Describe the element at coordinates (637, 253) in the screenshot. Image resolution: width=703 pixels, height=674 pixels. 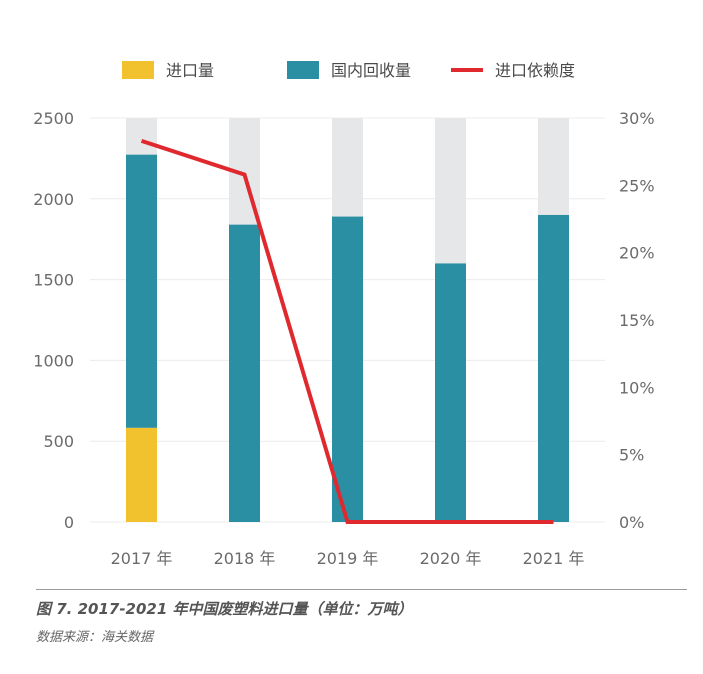
I see `y-right-tick-label: 20%` at that location.